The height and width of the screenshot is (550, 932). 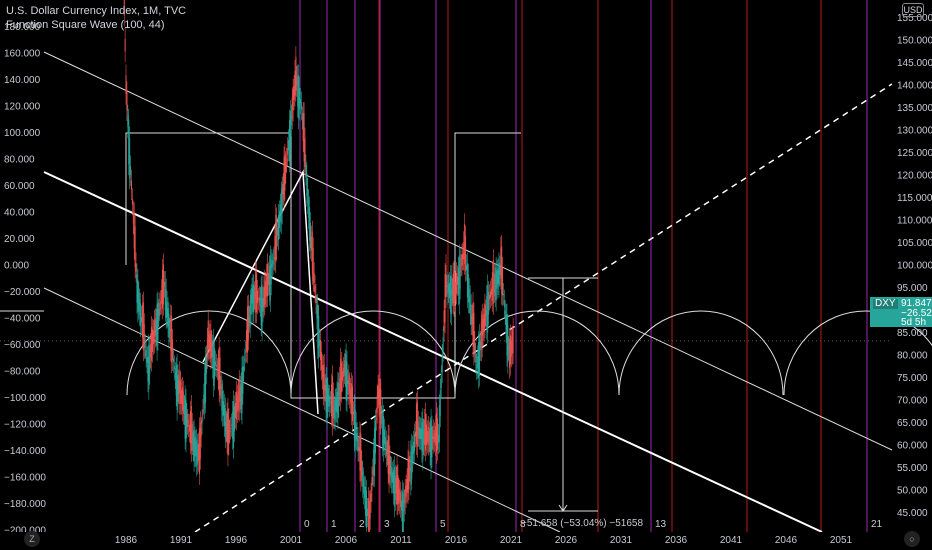 I want to click on left-tick-label: 120.000, so click(x=22, y=107).